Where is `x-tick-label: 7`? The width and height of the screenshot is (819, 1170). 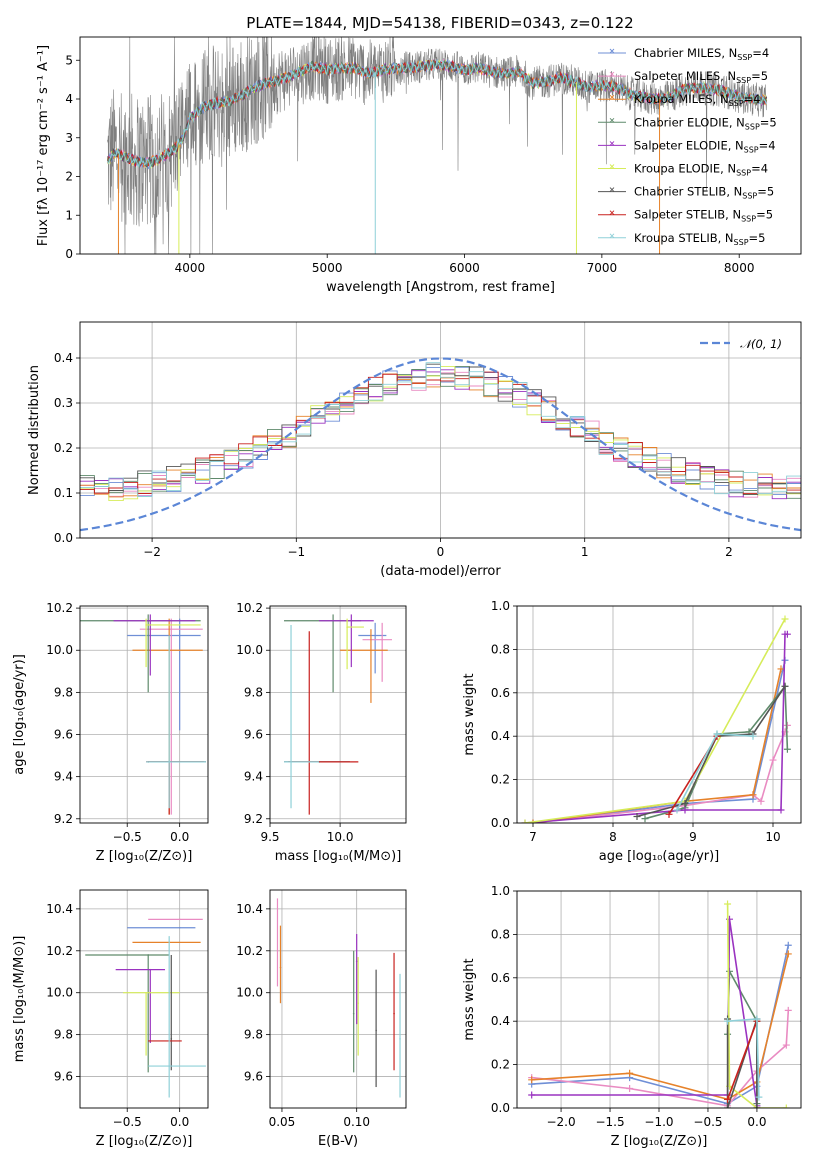 x-tick-label: 7 is located at coordinates (533, 837).